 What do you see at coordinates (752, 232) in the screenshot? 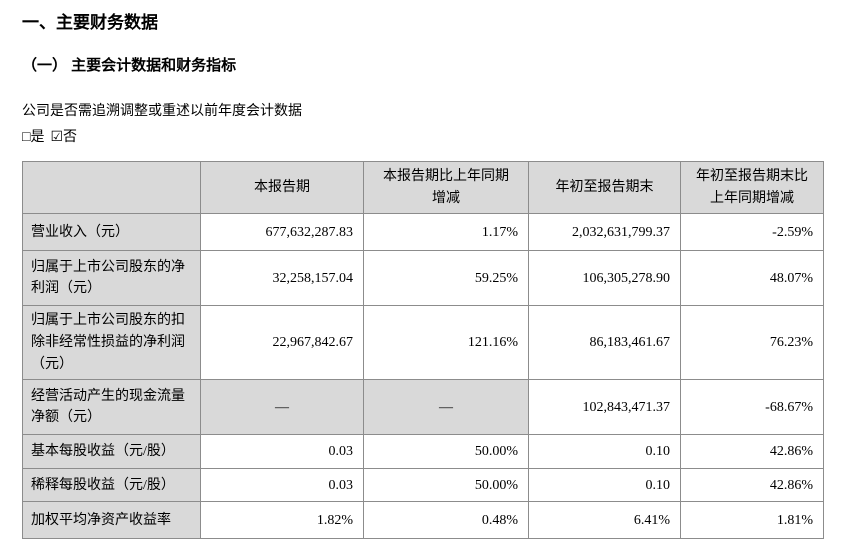
I see `cell-value: -2.59%` at bounding box center [752, 232].